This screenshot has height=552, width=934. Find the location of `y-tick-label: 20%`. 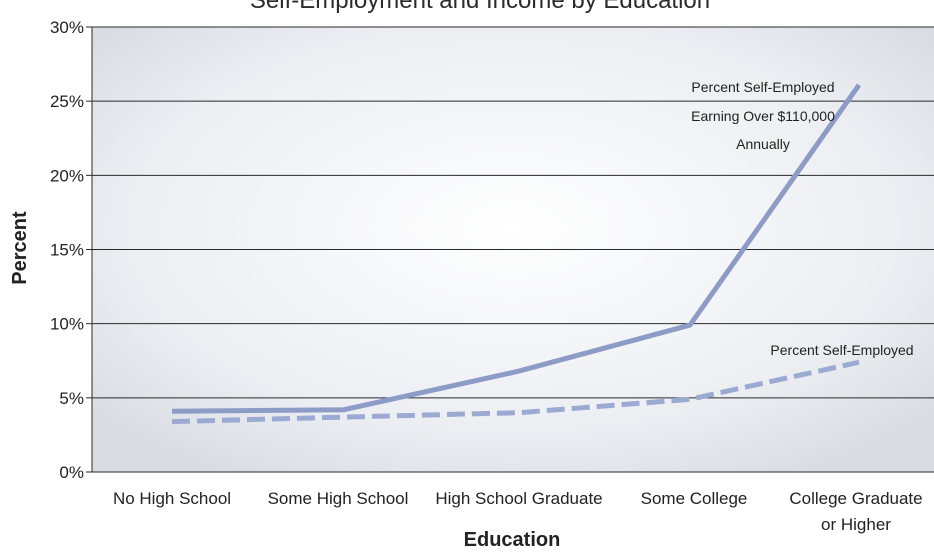

y-tick-label: 20% is located at coordinates (67, 175).